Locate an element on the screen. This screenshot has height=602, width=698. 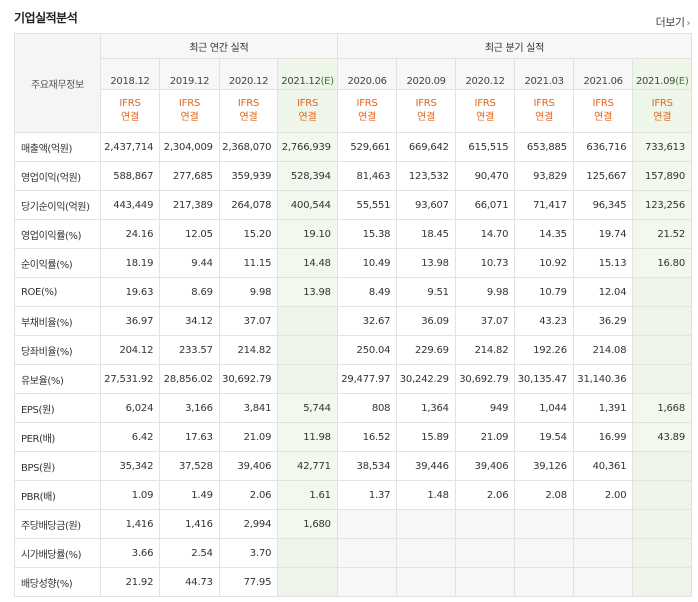
period-label: 2019.12 is located at coordinates (189, 81).